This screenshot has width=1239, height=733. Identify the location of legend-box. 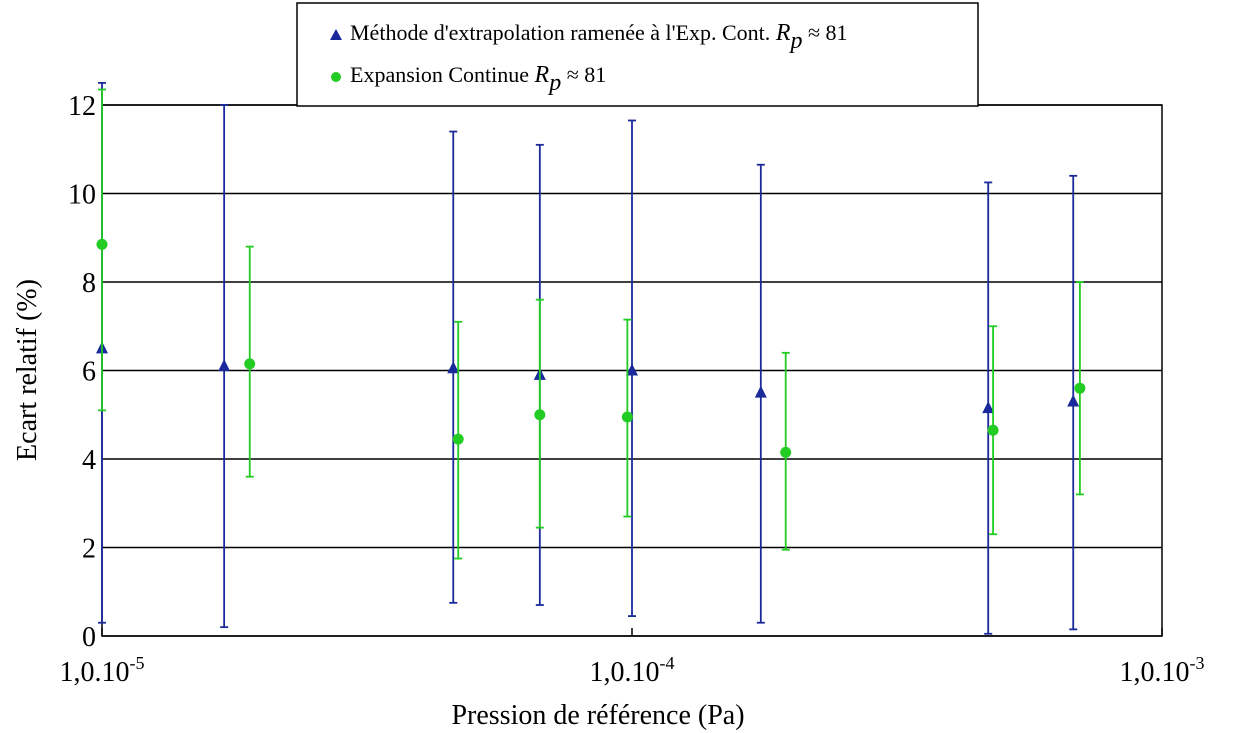
(637, 54).